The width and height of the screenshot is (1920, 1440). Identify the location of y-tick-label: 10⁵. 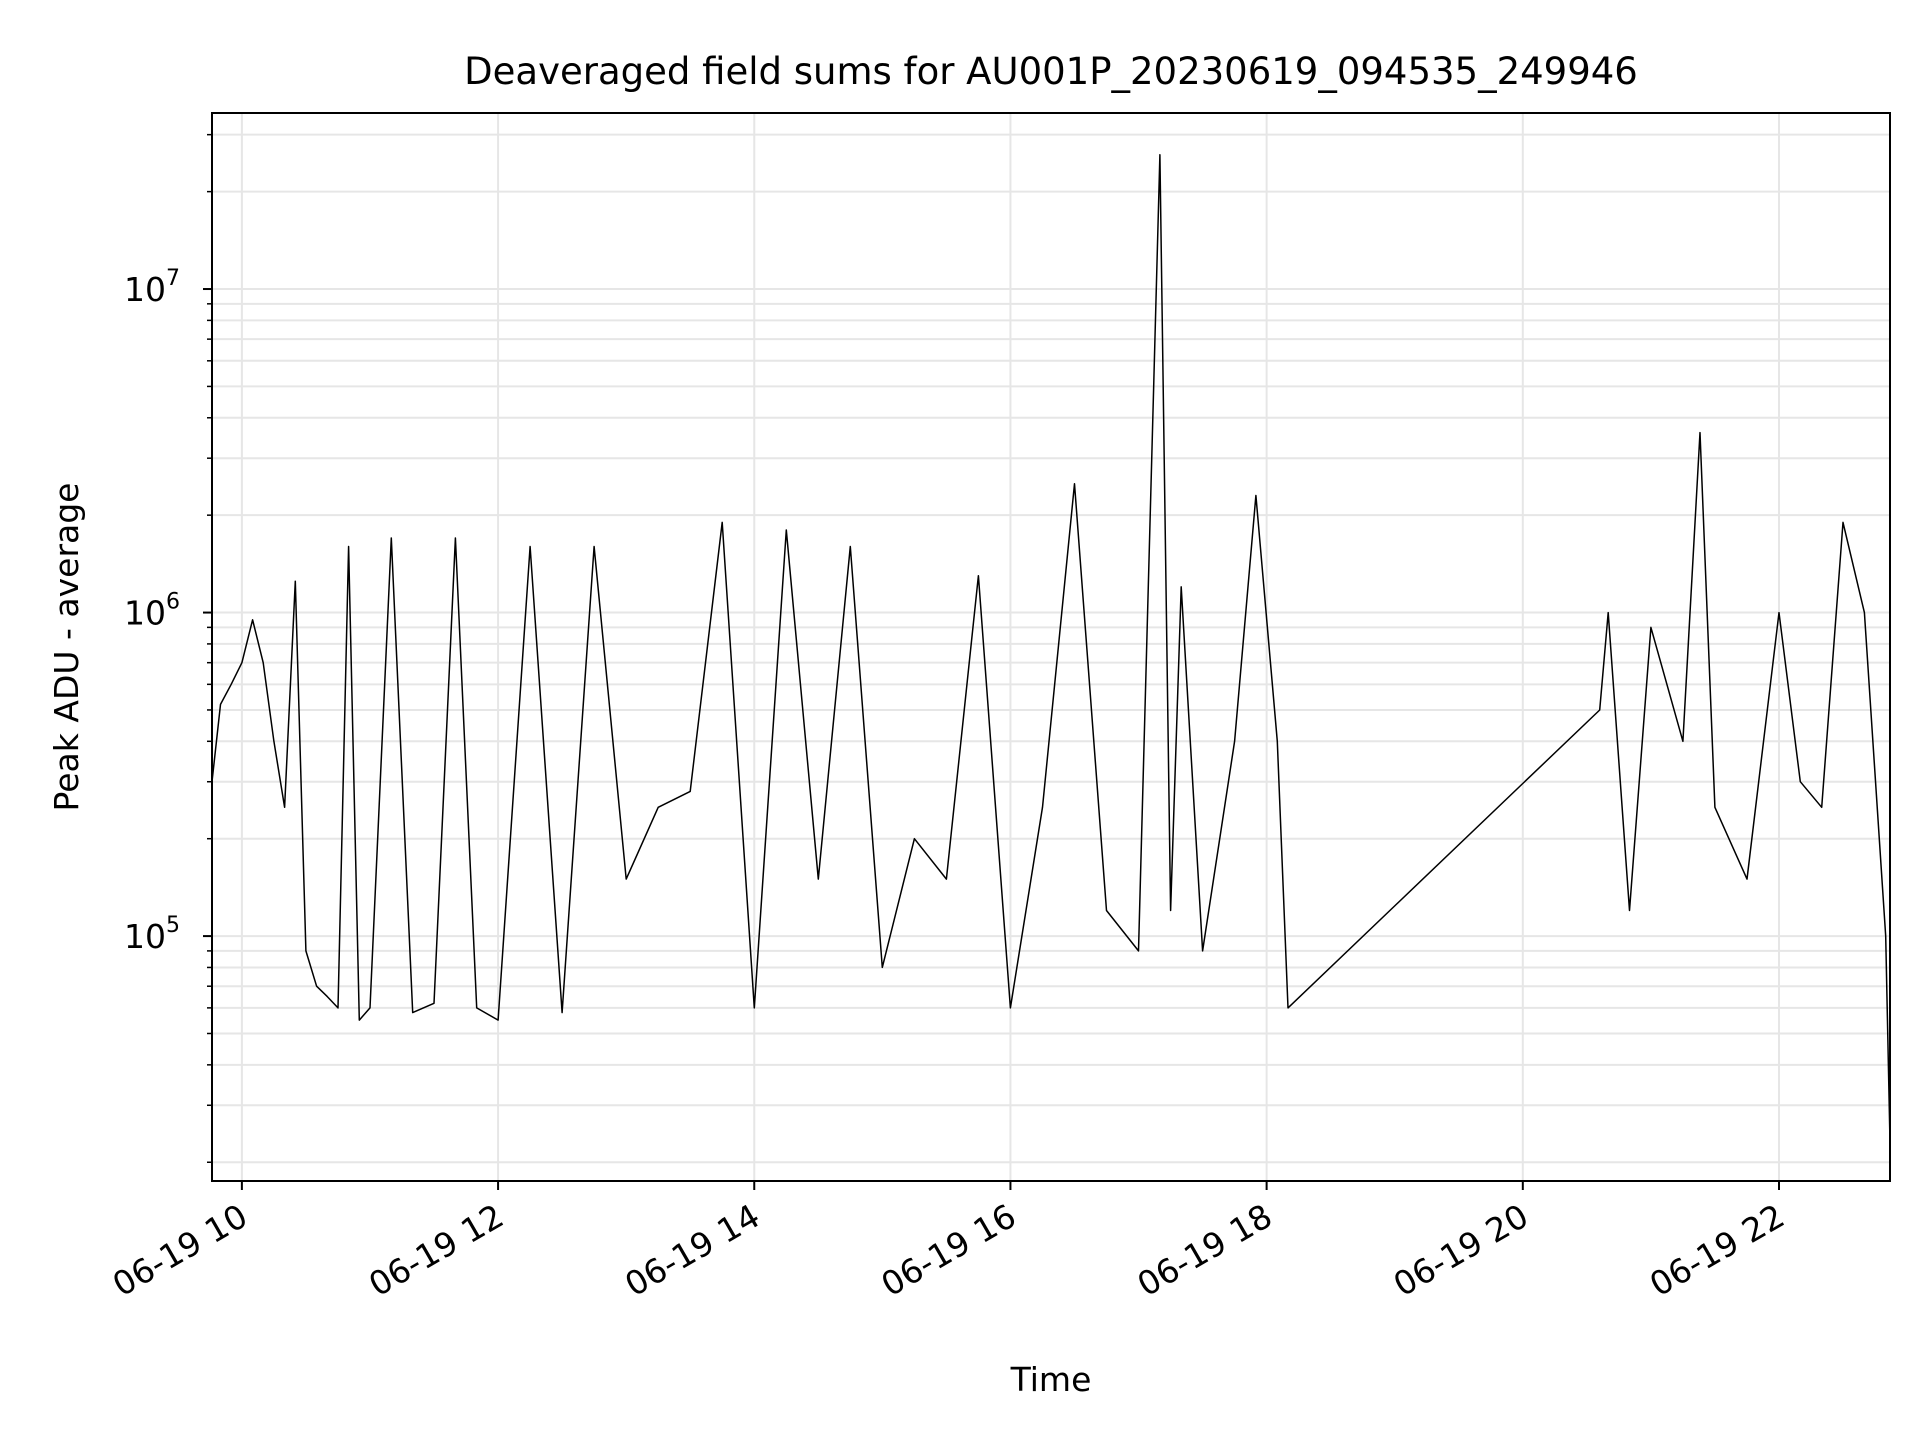
(152, 934).